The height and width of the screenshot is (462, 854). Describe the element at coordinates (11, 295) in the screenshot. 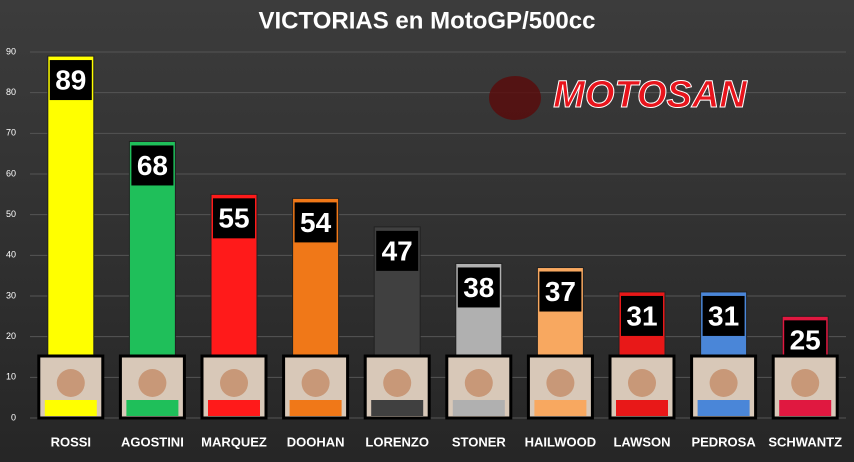

I see `y-tick-label: 30` at that location.